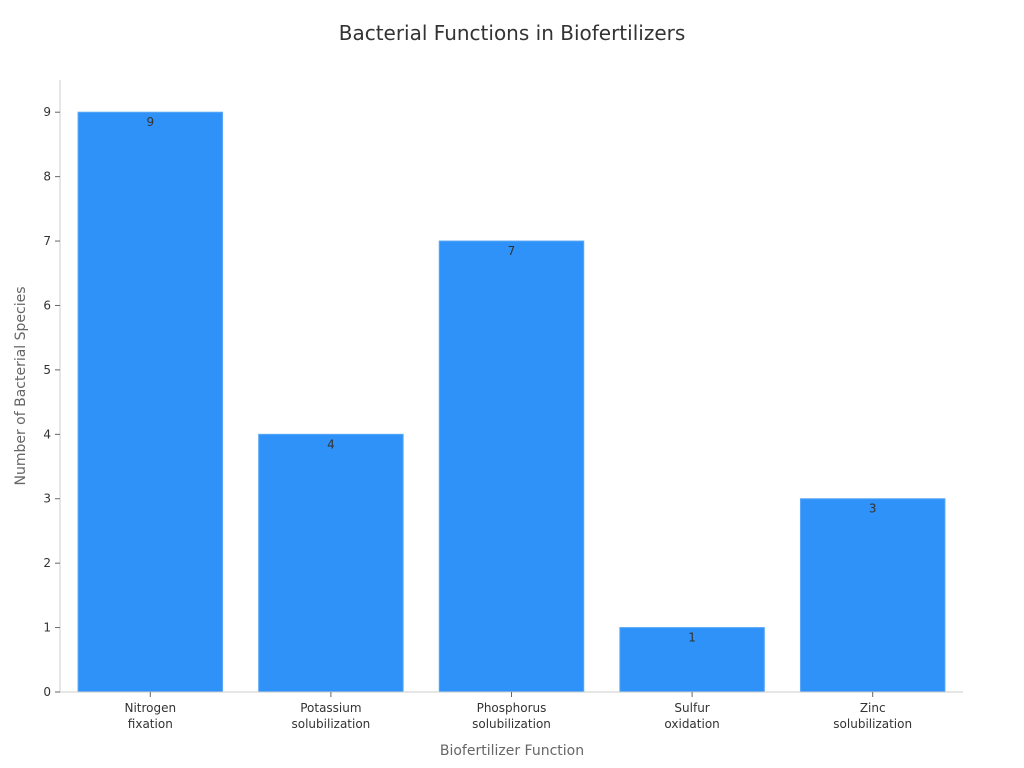 The image size is (1024, 768). Describe the element at coordinates (872, 716) in the screenshot. I see `x-tick-label: Zinc solubilization` at that location.